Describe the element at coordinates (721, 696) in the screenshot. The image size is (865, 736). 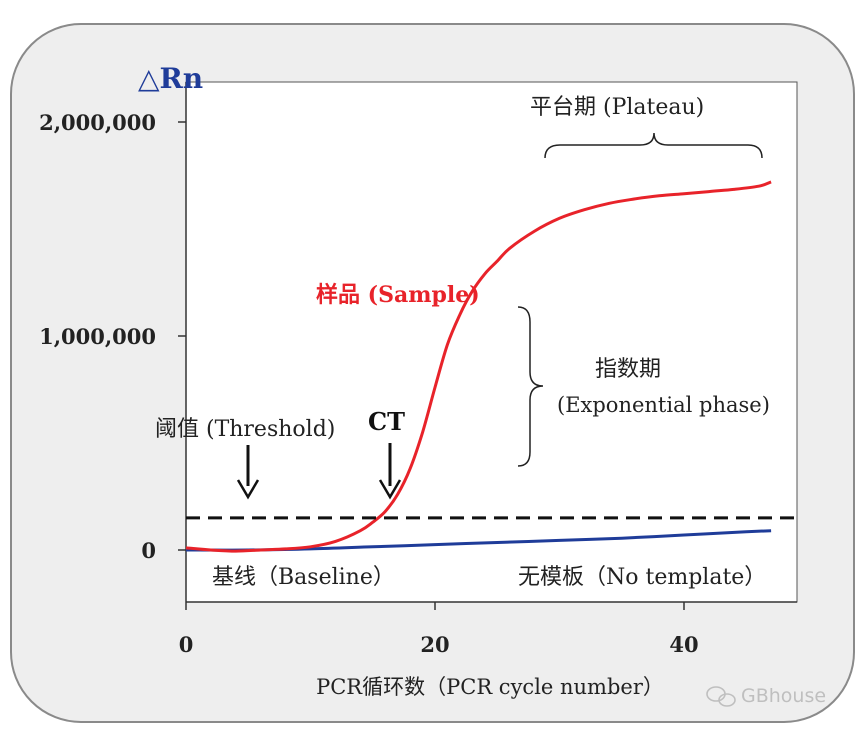
I see `chat-bubble-icon` at that location.